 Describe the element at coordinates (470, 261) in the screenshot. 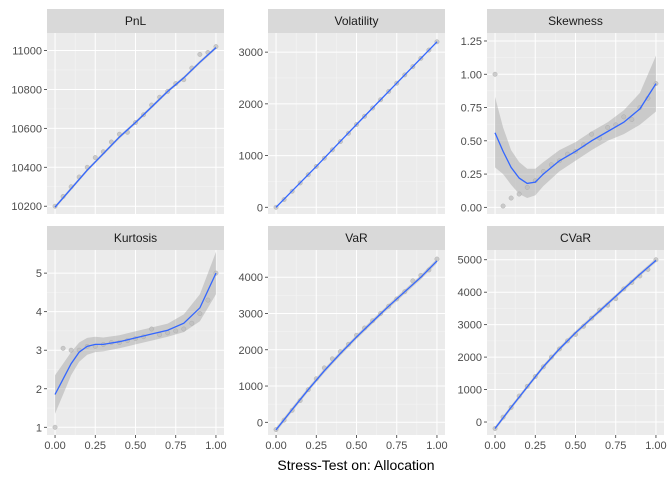

I see `y-tick-label: 5000` at that location.